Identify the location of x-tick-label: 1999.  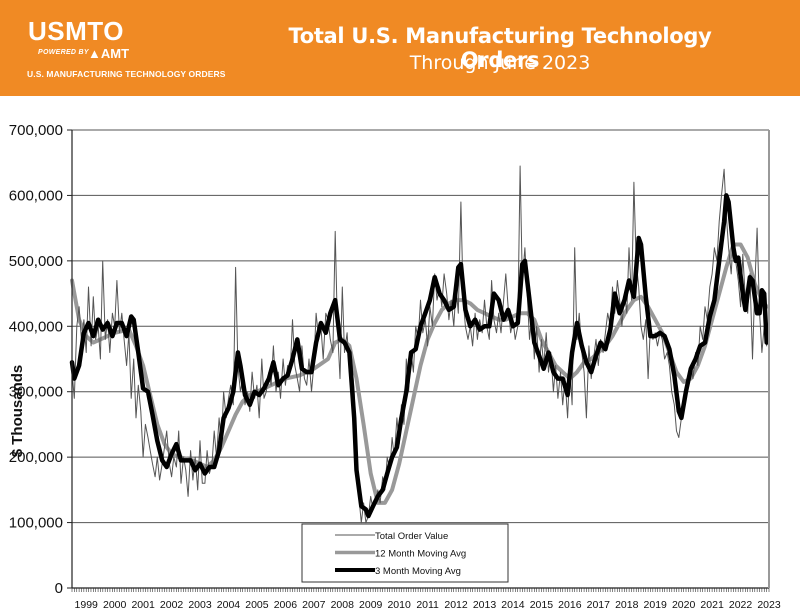
(87, 605).